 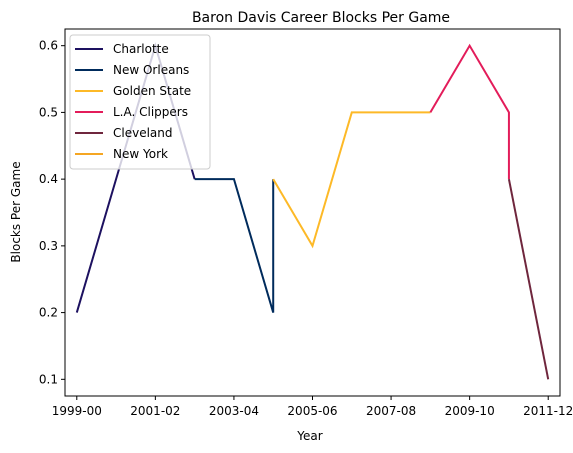 What do you see at coordinates (141, 49) in the screenshot?
I see `legend-label: Charlotte` at bounding box center [141, 49].